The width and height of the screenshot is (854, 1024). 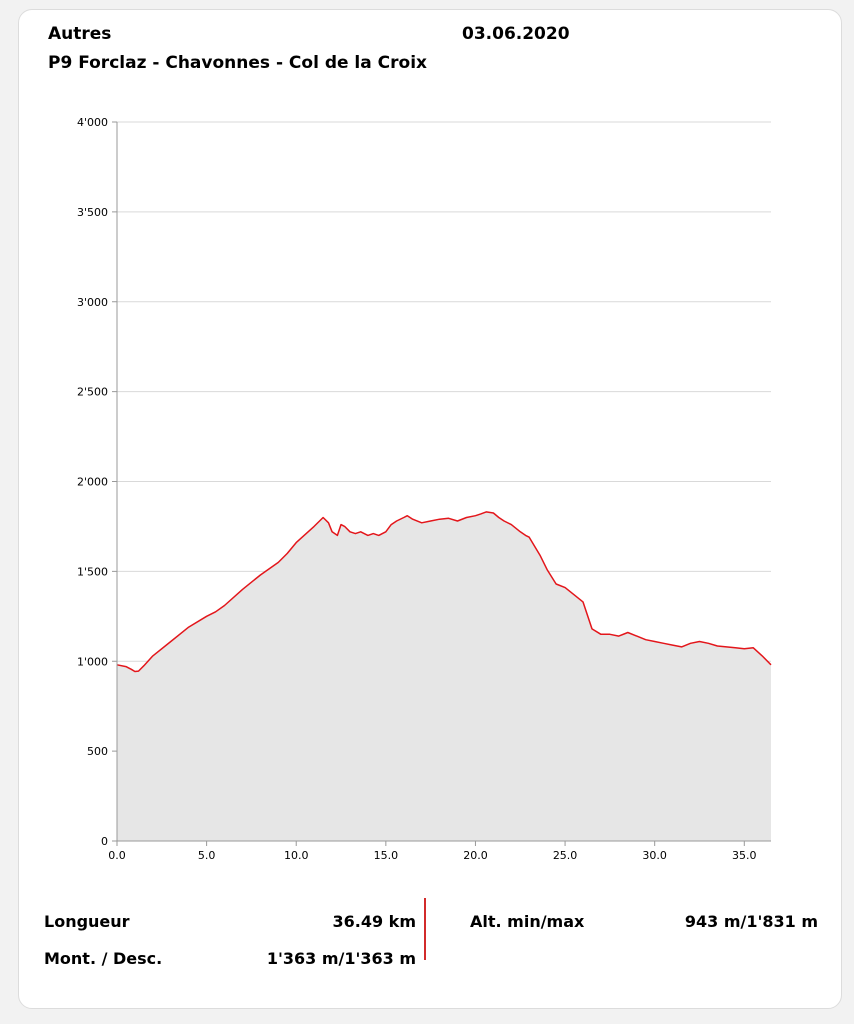 I want to click on x-tick-label: 15.0, so click(x=386, y=855).